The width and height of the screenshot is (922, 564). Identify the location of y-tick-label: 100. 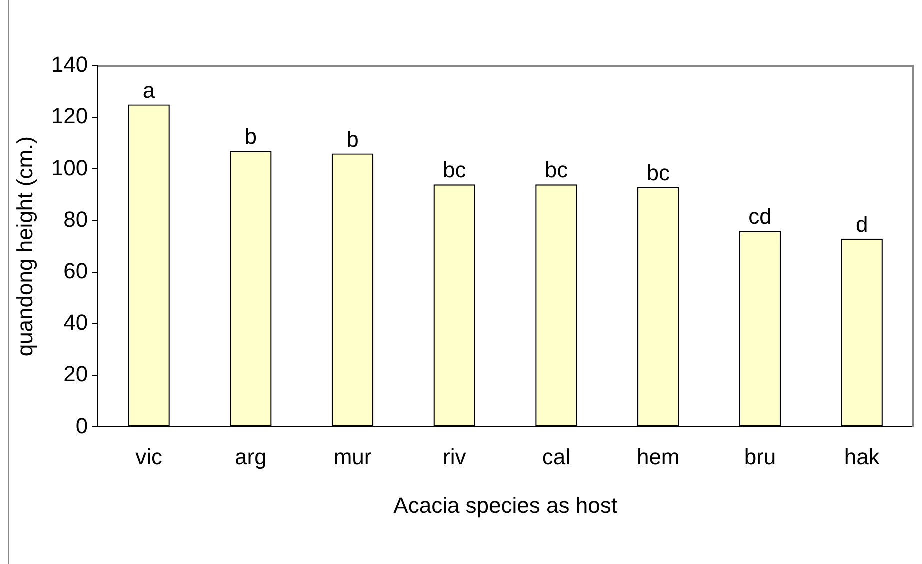
(69, 167).